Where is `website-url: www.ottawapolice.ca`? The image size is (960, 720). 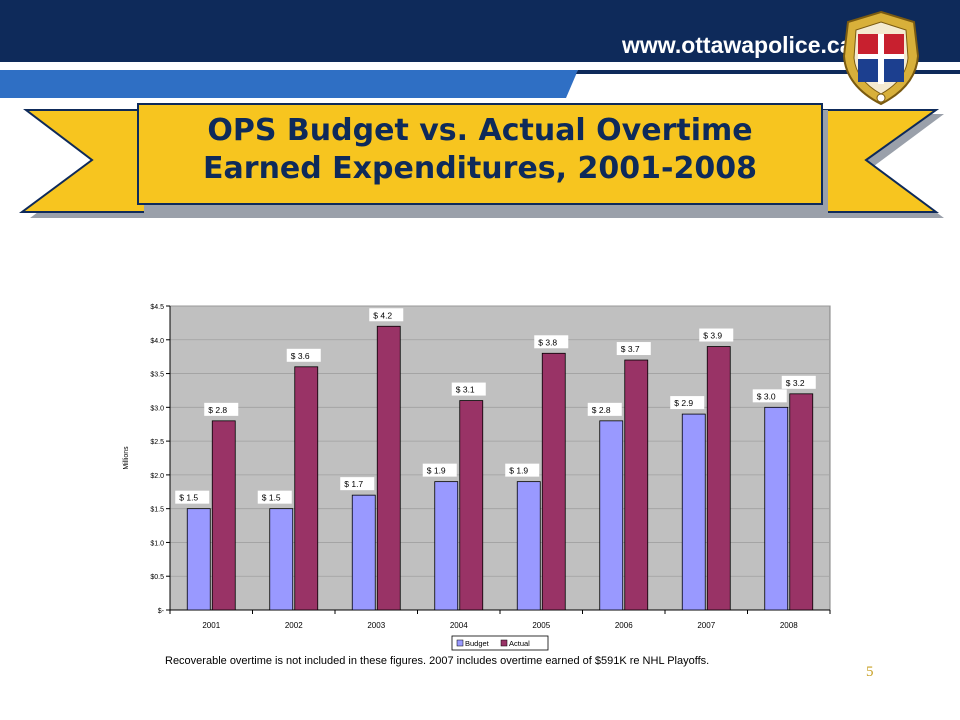
website-url: www.ottawapolice.ca is located at coordinates (737, 45).